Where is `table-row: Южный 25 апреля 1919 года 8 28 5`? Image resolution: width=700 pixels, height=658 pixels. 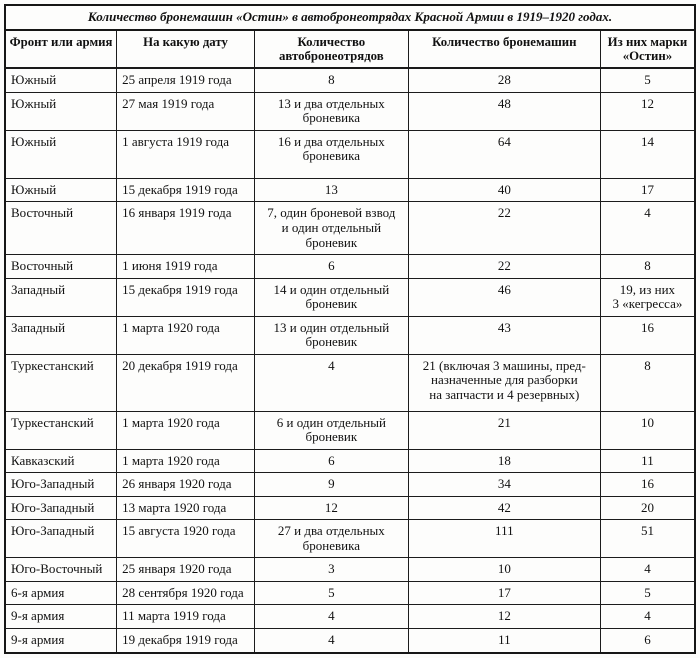
table-row: Южный 25 апреля 1919 года 8 28 5 is located at coordinates (350, 80).